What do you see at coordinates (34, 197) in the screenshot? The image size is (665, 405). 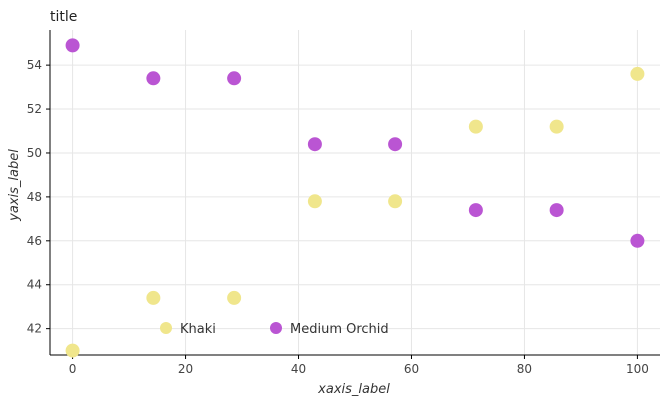 I see `y-tick-label: 48` at bounding box center [34, 197].